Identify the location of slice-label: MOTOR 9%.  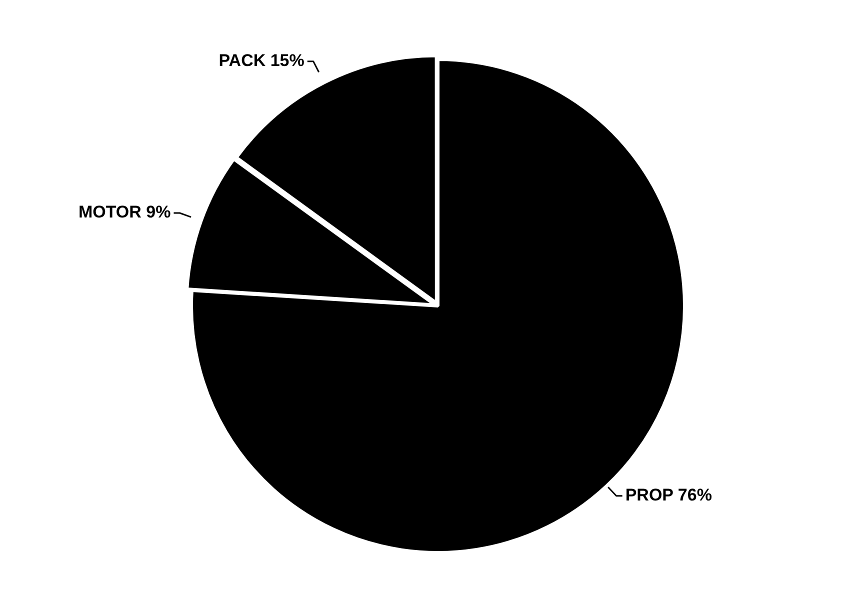
(124, 212).